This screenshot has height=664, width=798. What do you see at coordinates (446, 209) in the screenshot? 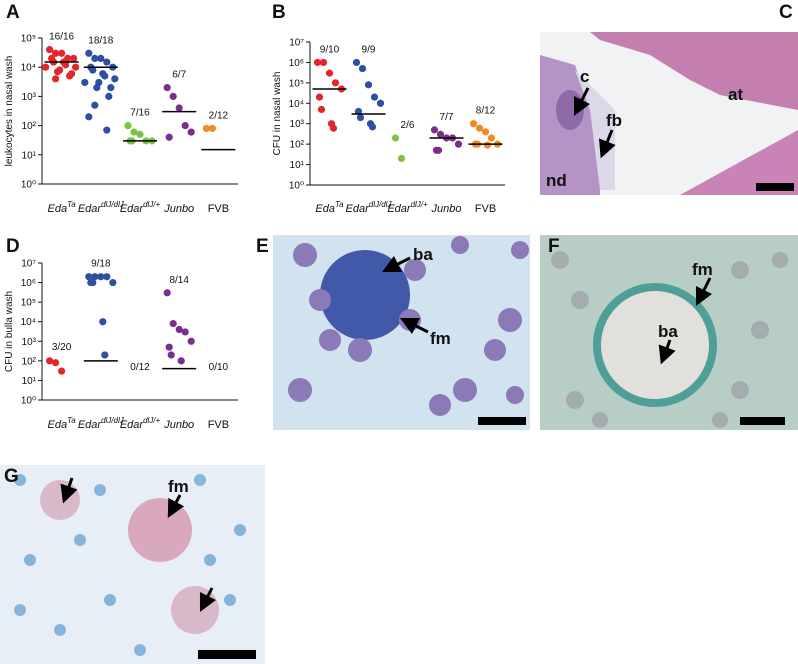
I see `category-name: Junbo` at bounding box center [446, 209].